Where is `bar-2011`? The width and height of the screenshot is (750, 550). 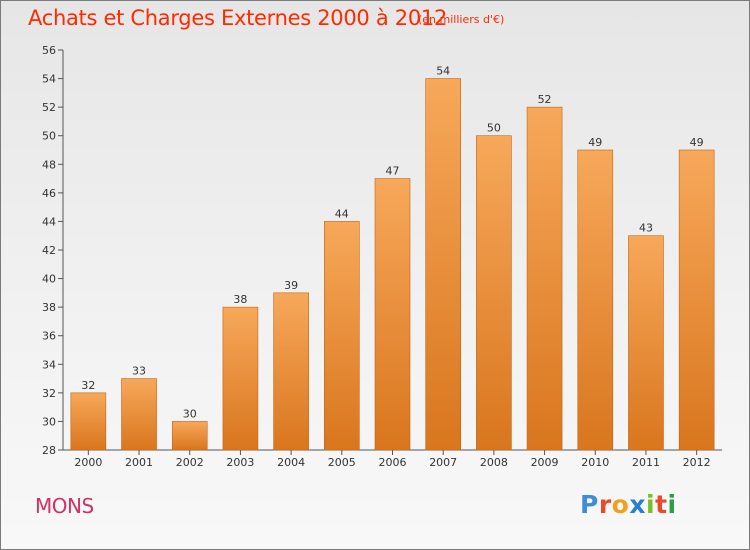
bar-2011 is located at coordinates (646, 343).